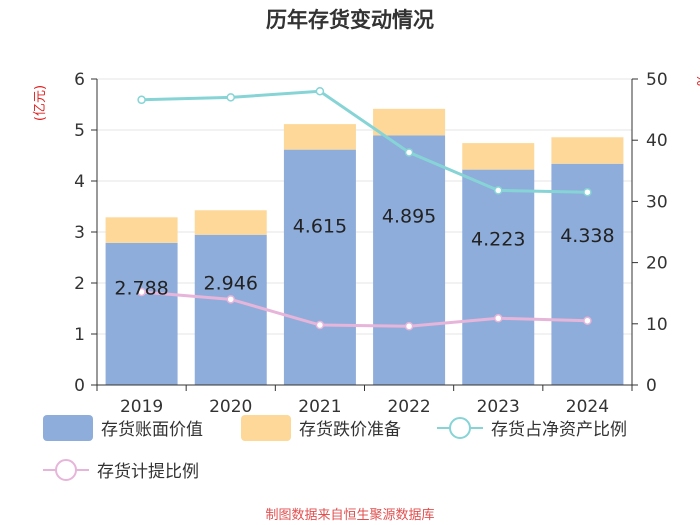 The height and width of the screenshot is (525, 700). I want to click on bar-value-label: 2.788, so click(141, 289).